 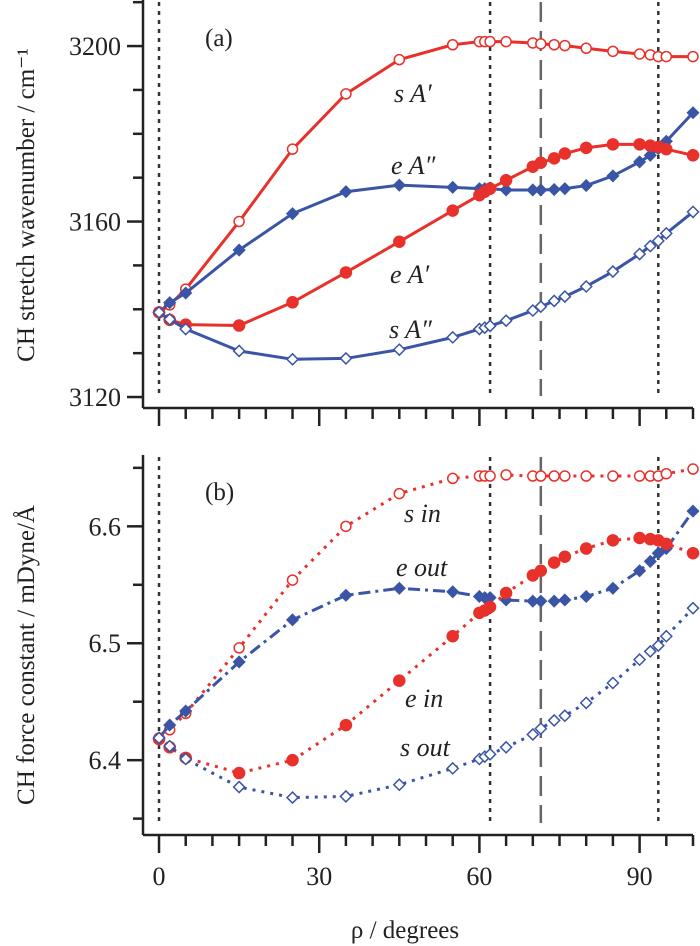 I want to click on series-label-e-out: e out, so click(x=422, y=567).